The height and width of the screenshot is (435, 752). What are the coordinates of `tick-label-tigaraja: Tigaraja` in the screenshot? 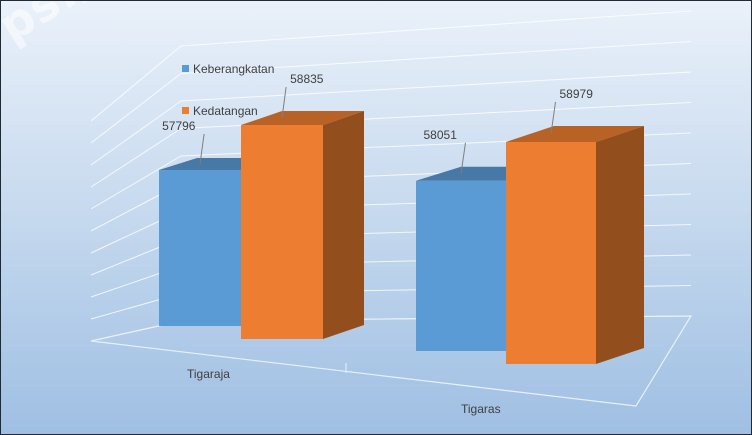 It's located at (208, 374).